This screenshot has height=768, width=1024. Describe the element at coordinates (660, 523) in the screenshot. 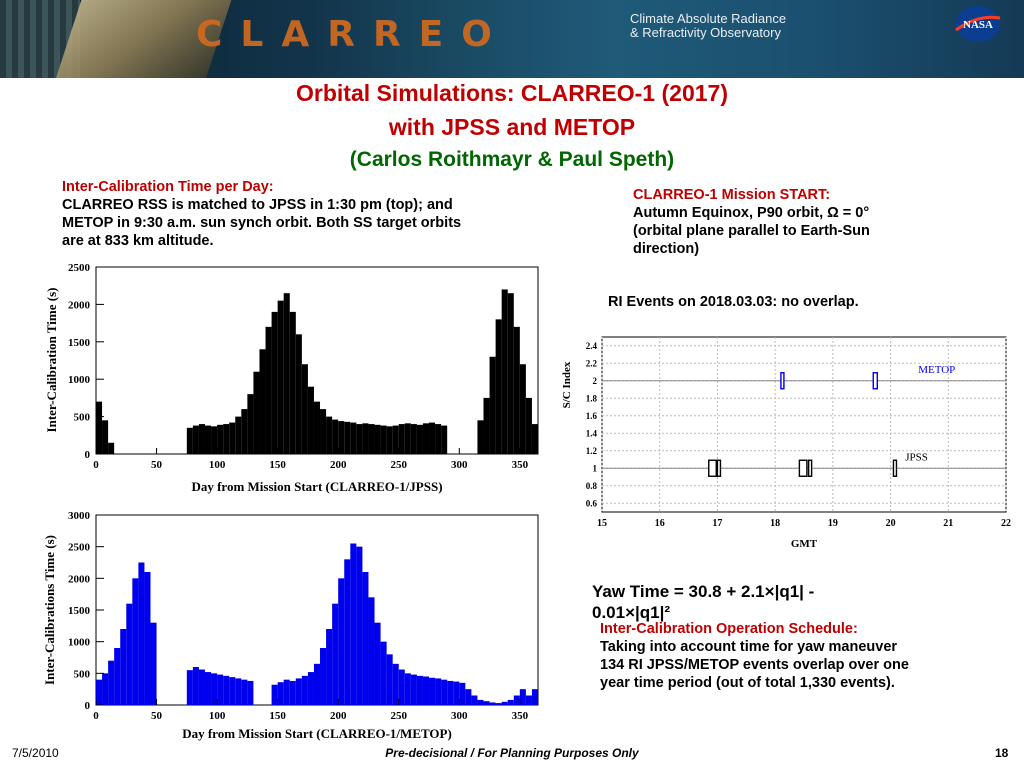

I see `x-tick-label: 16` at that location.